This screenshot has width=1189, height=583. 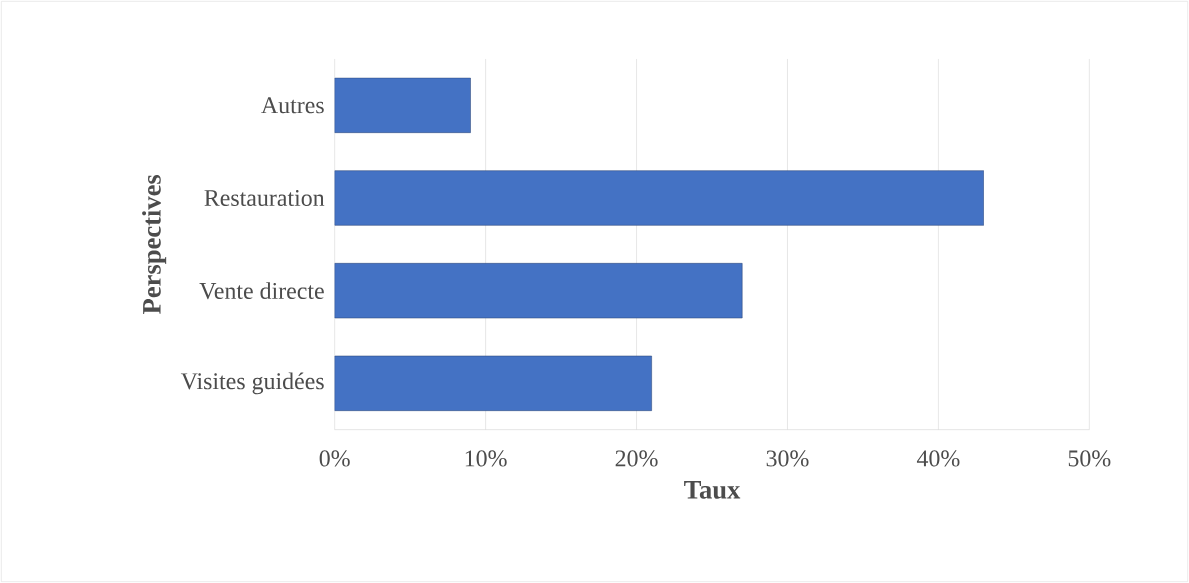 What do you see at coordinates (486, 458) in the screenshot?
I see `x-tick-label: 10%` at bounding box center [486, 458].